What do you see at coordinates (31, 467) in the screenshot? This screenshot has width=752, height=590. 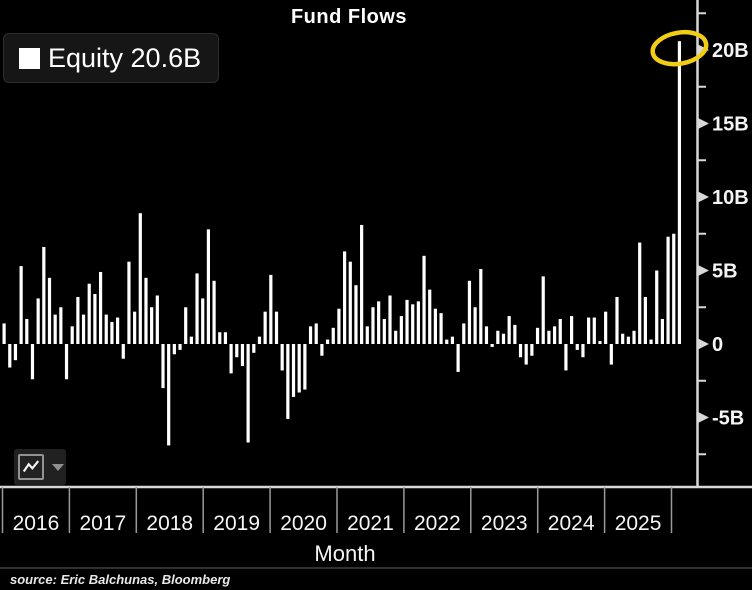 I see `line-chart-icon` at bounding box center [31, 467].